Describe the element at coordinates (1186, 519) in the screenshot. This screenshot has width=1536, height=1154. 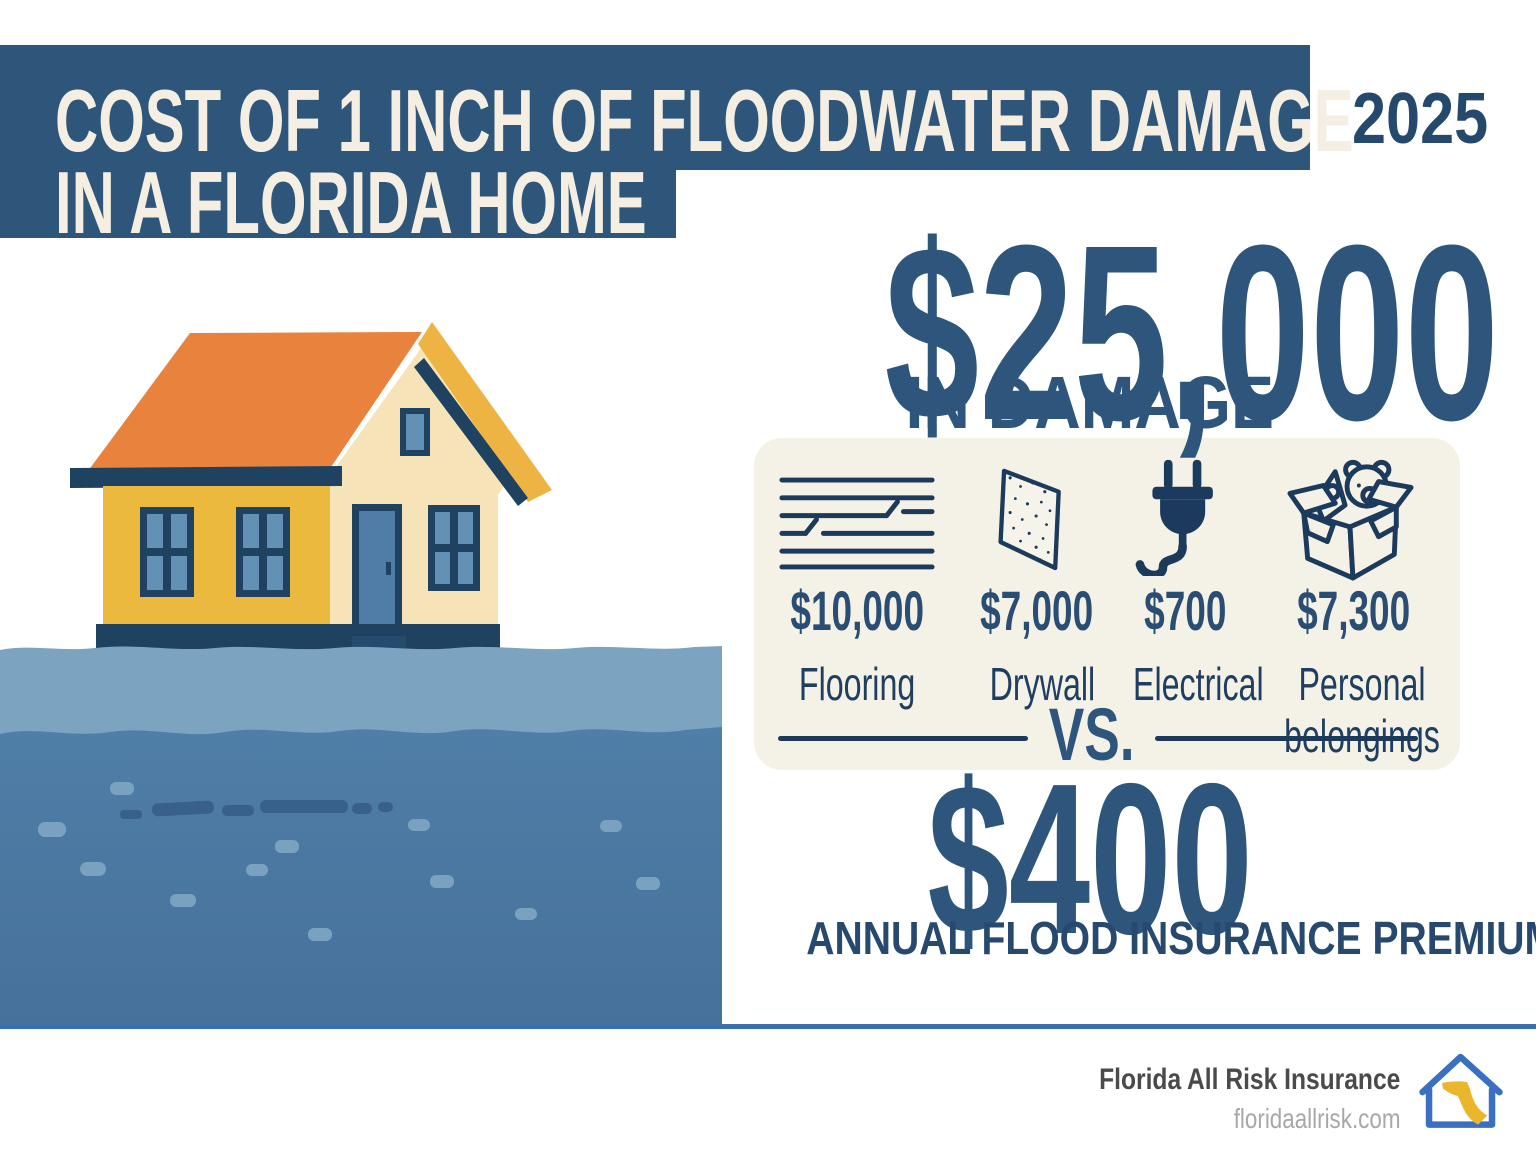
I see `electrical-plug-icon` at that location.